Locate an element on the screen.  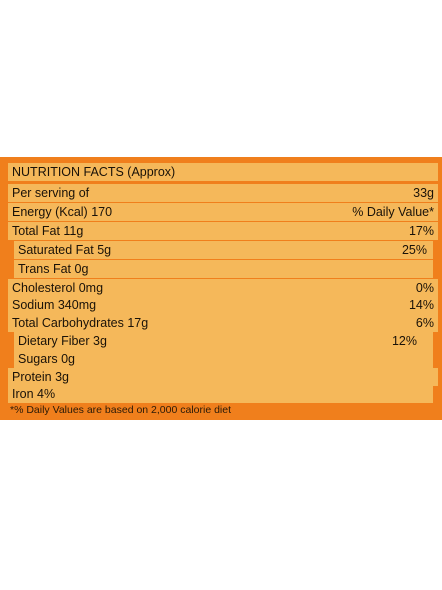
sugars-row: Sugars 0g is located at coordinates (223, 359).